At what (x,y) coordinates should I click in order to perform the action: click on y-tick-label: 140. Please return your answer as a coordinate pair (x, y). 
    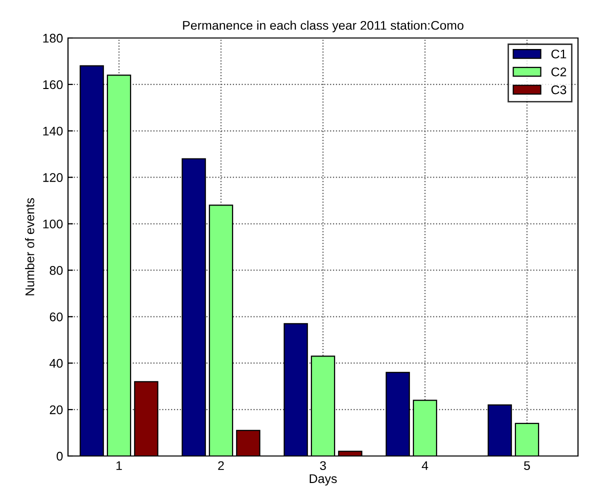
    Looking at the image, I should click on (53, 131).